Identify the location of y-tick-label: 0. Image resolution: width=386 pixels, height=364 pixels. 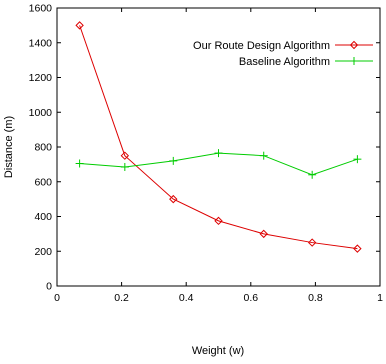
(49, 287).